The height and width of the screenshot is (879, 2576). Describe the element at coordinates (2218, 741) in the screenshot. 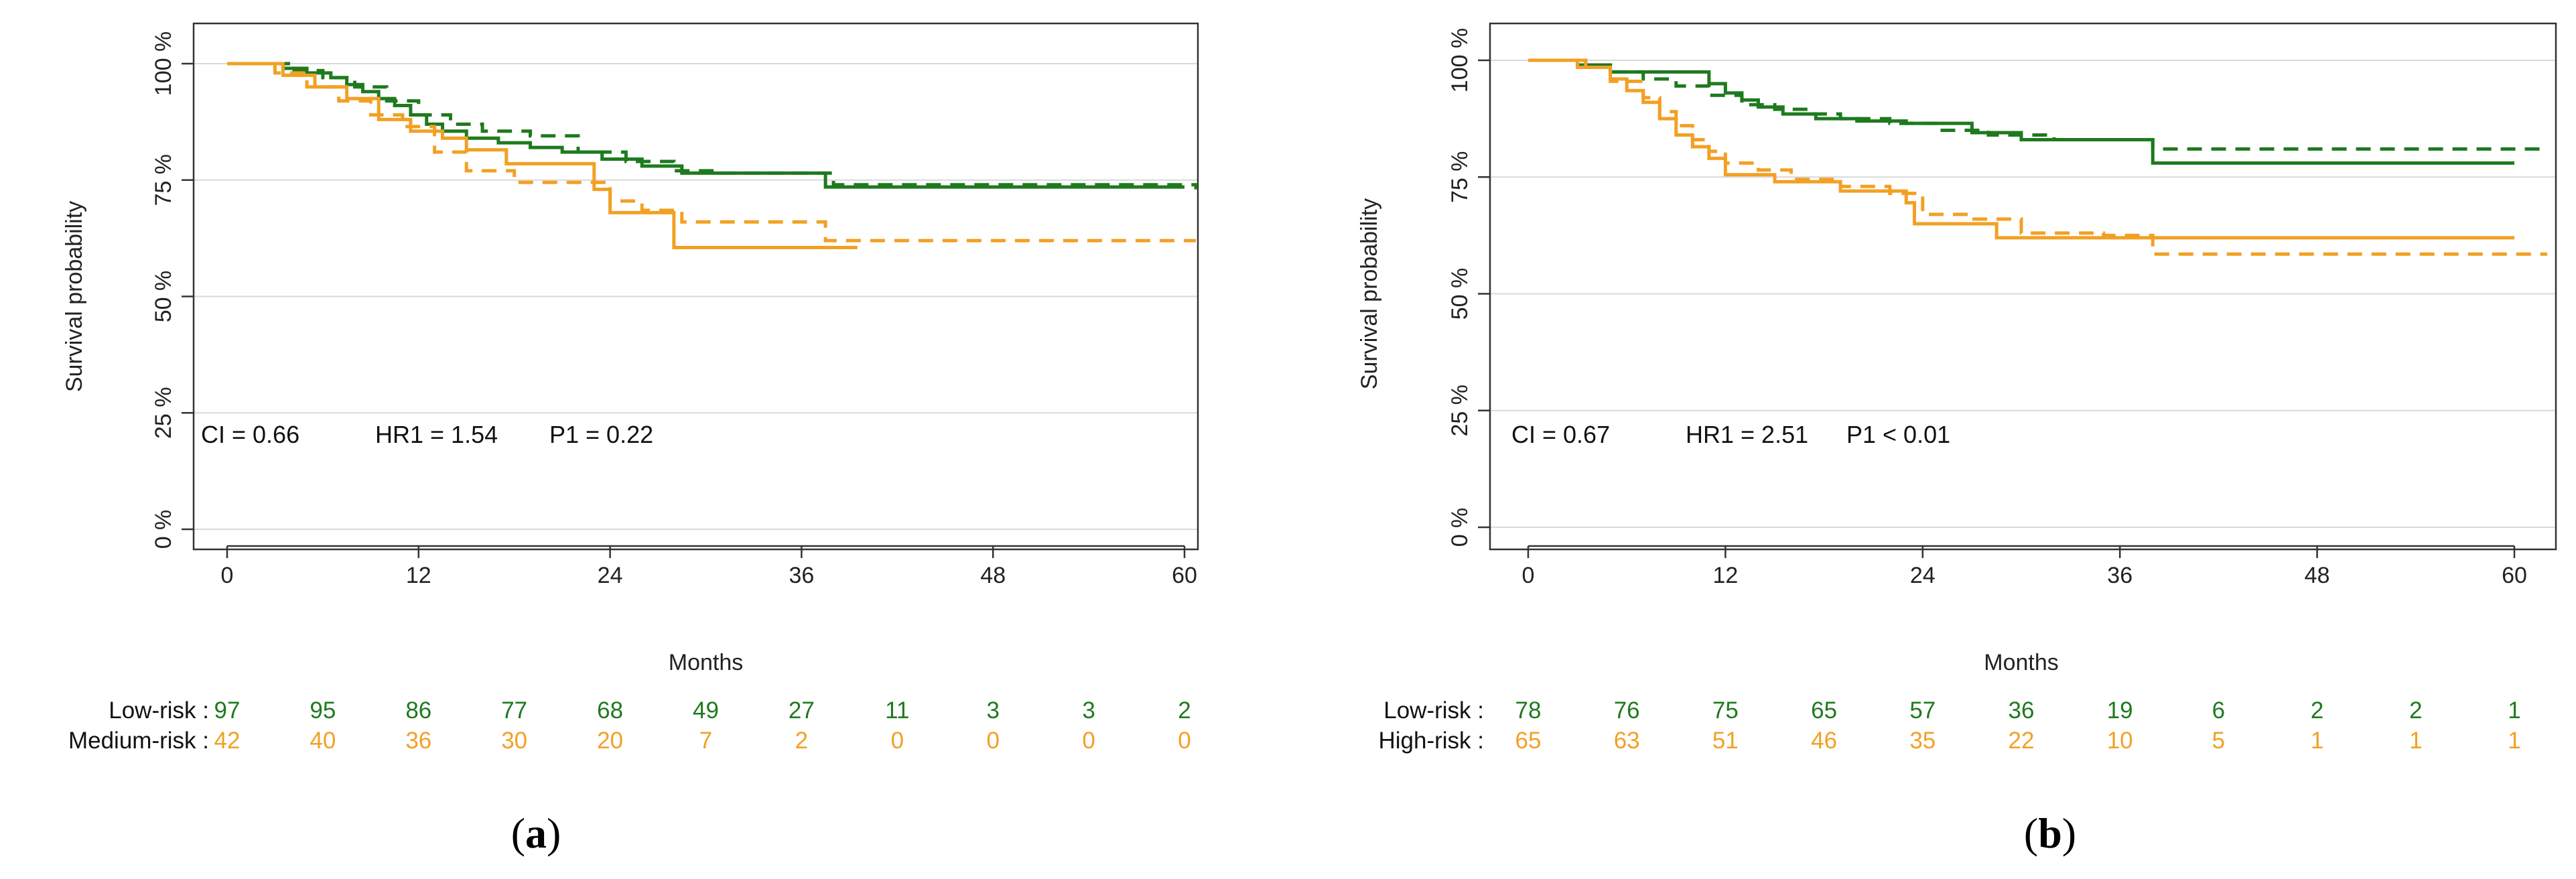

I see `risk-table-value: 5` at that location.